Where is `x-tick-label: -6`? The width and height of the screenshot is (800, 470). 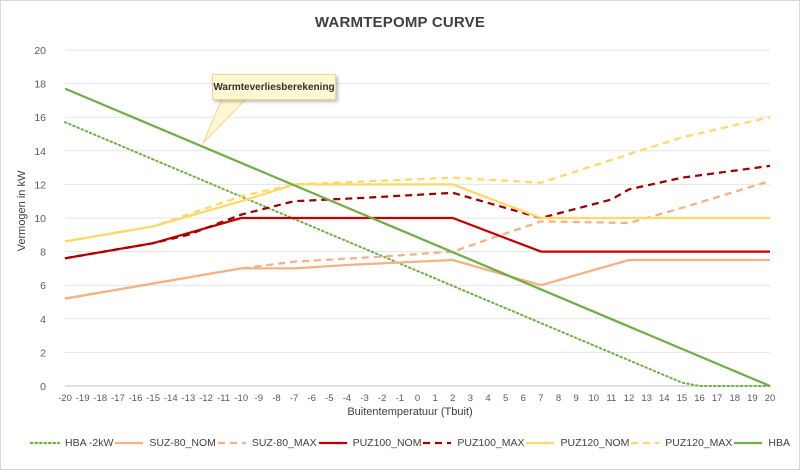 x-tick-label: -6 is located at coordinates (312, 398).